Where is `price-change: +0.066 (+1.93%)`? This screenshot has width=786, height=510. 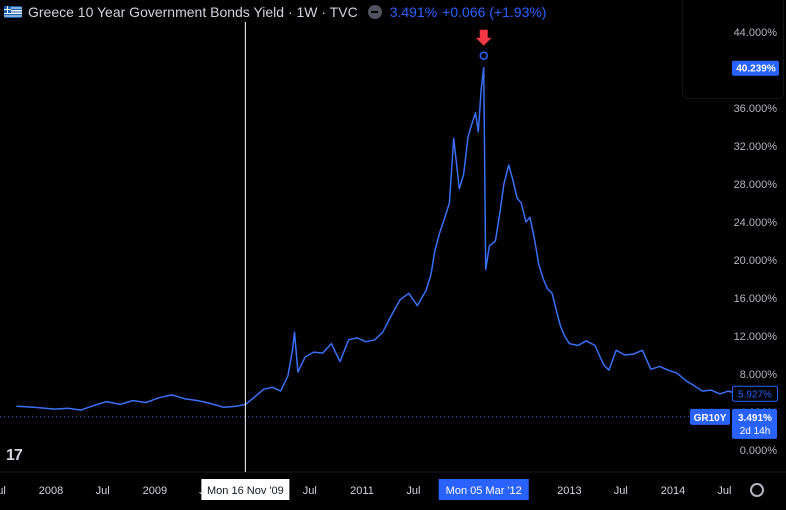 price-change: +0.066 (+1.93%) is located at coordinates (494, 12).